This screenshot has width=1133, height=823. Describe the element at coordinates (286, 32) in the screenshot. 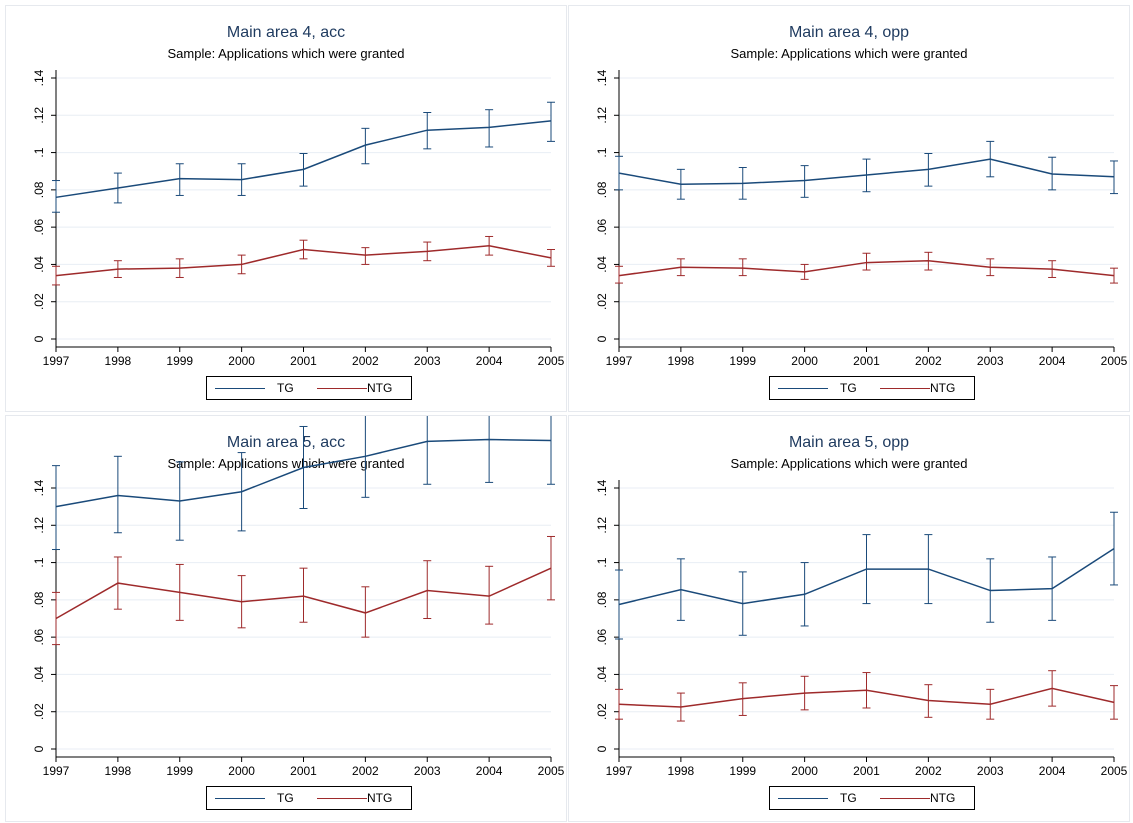

I see `chart-title: Main area 4, acc` at that location.